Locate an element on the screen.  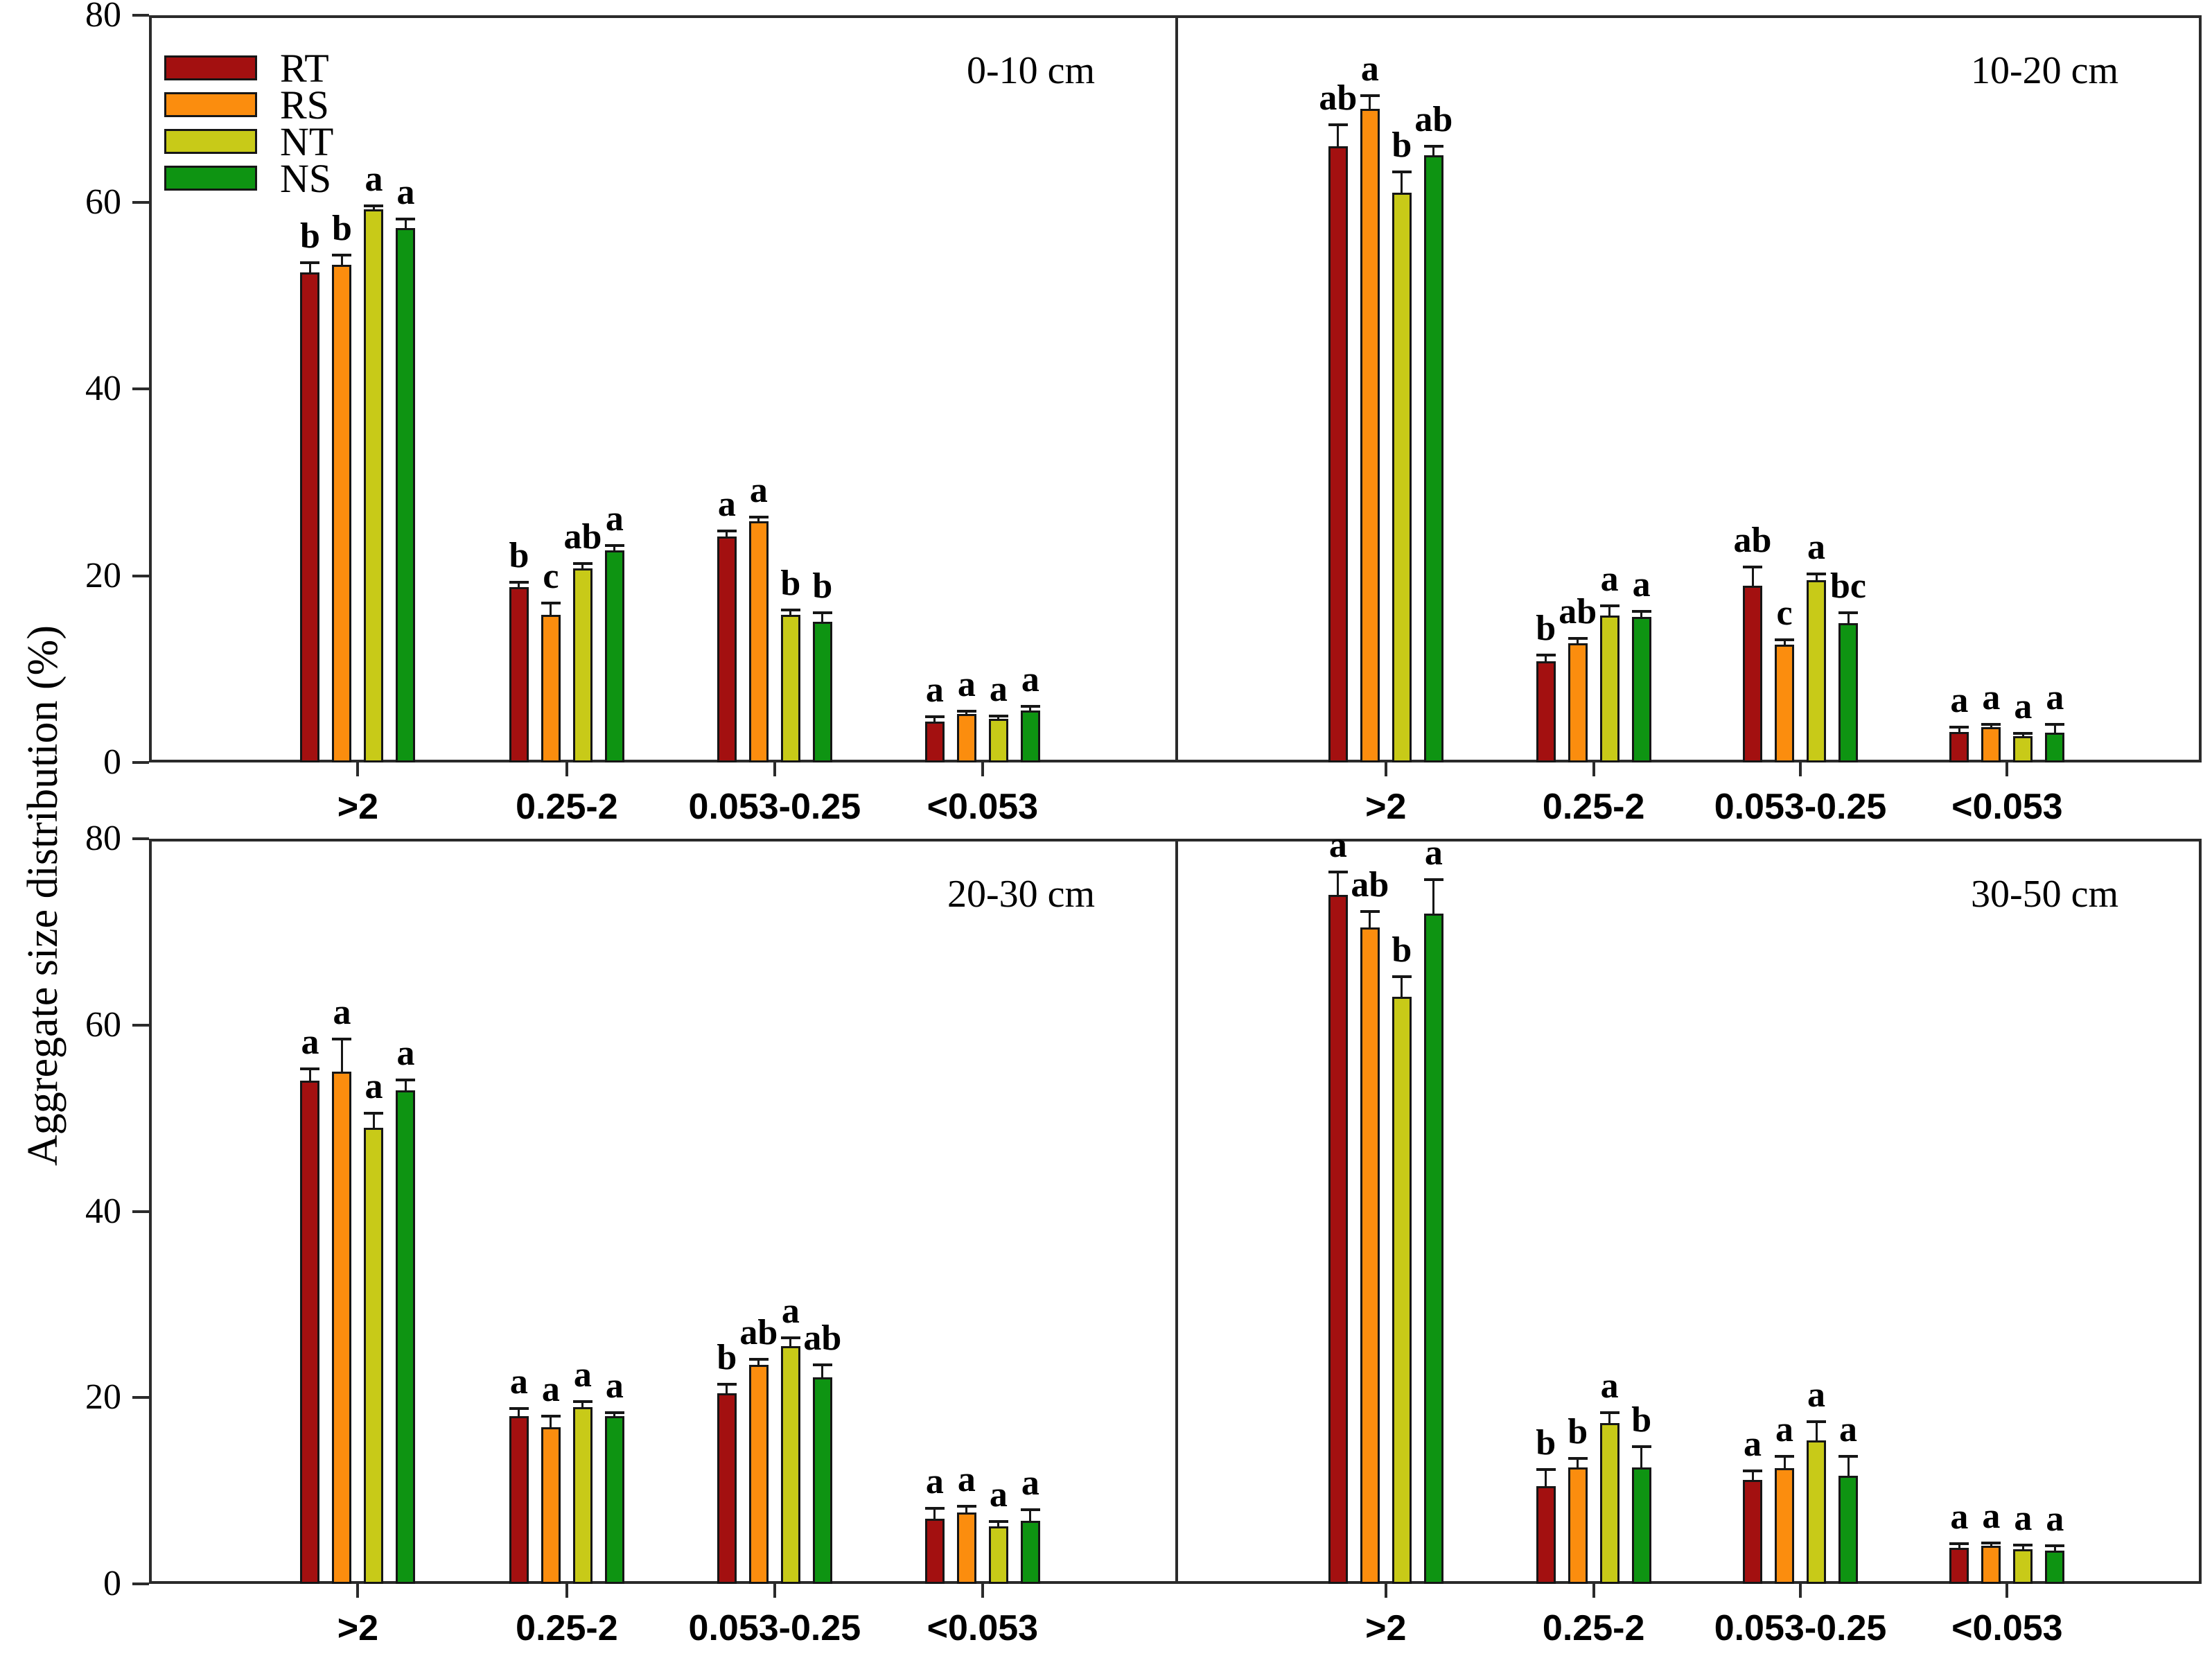
legend-label-RT: RT is located at coordinates (304, 68).